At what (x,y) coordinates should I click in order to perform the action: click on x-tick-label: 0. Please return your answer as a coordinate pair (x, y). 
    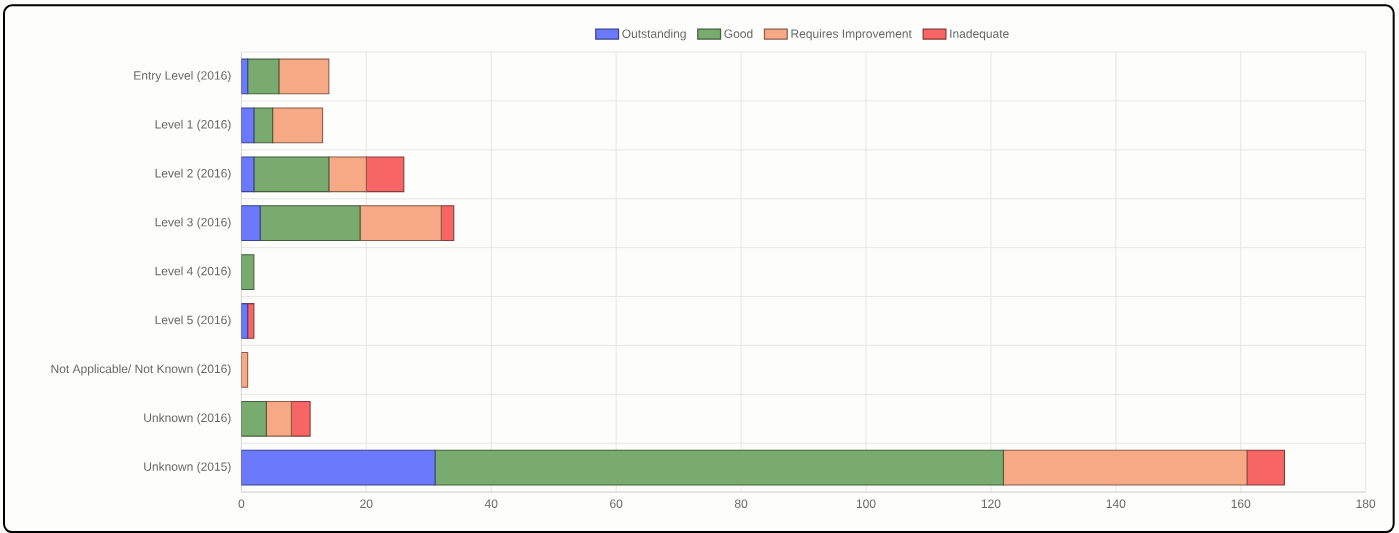
    Looking at the image, I should click on (241, 503).